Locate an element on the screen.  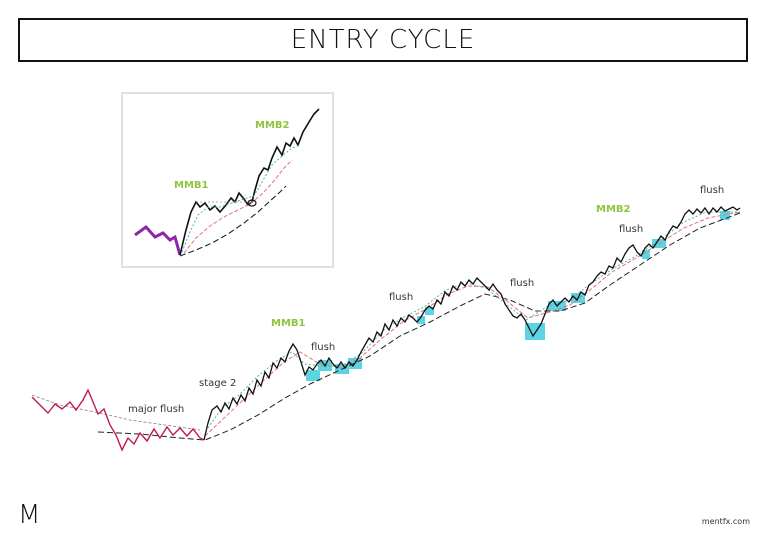
label-flush-5: flush is located at coordinates (712, 190).